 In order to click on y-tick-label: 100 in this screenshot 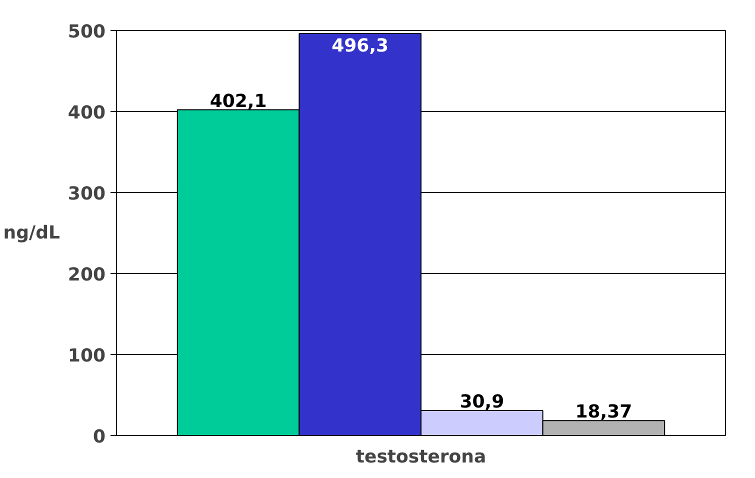, I will do `click(87, 356)`.